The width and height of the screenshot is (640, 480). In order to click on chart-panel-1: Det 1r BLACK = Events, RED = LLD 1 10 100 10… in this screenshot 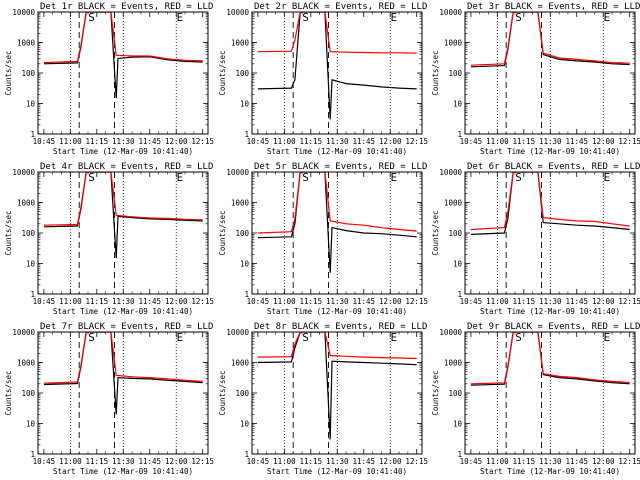, I will do `click(109, 79)`.